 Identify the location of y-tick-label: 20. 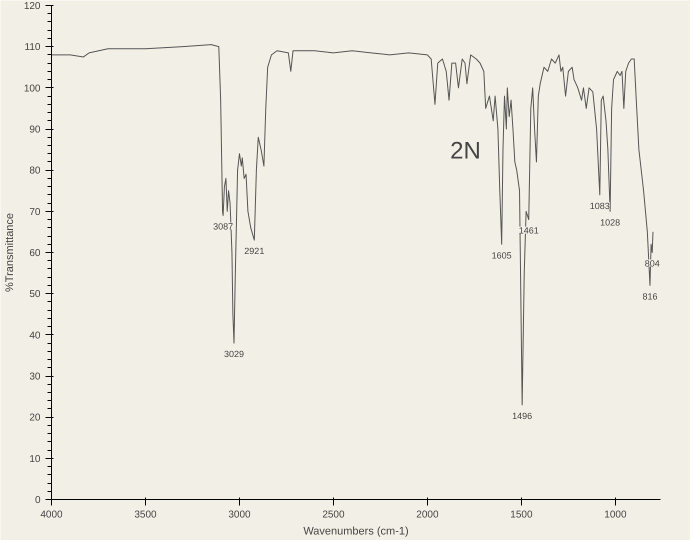
(35, 418).